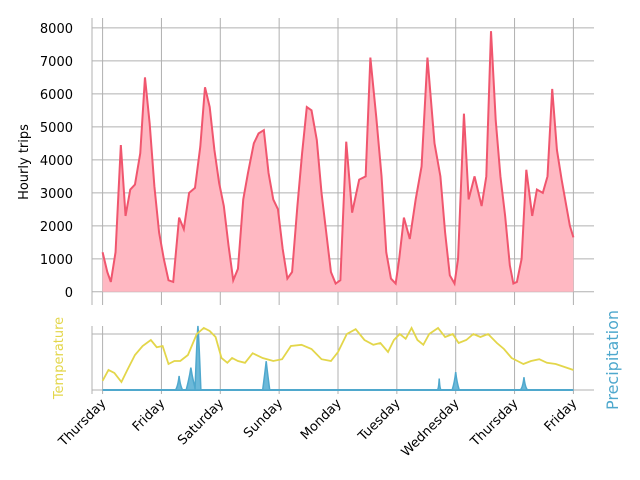 The width and height of the screenshot is (640, 480). Describe the element at coordinates (612, 360) in the screenshot. I see `precipitation-label: Precipitation` at that location.